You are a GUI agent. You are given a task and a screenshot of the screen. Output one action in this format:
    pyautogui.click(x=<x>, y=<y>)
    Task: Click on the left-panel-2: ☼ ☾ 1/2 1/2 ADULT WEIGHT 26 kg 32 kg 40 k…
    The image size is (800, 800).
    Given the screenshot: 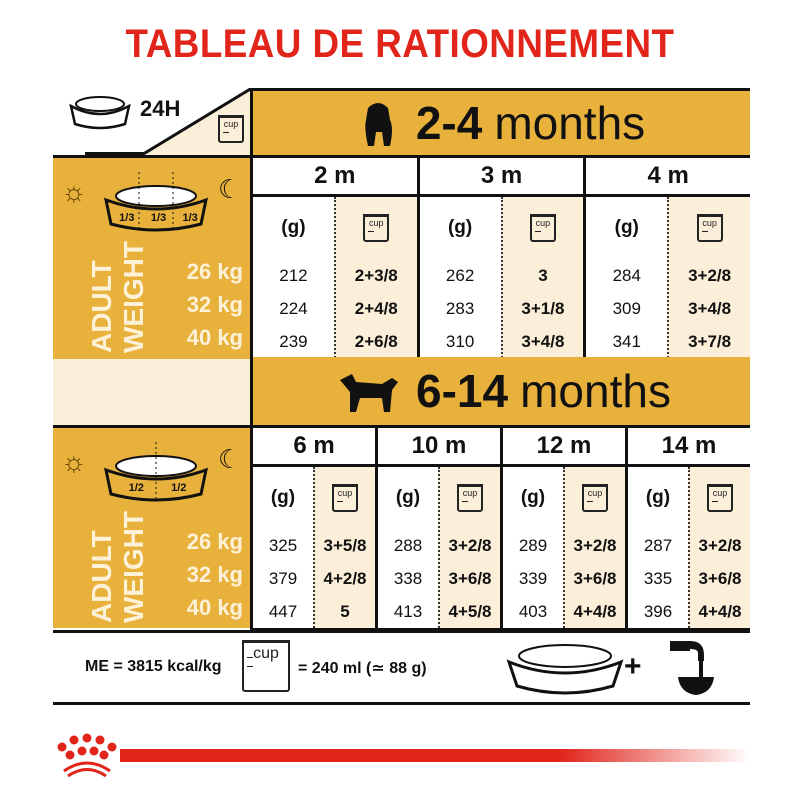 What is the action you would take?
    pyautogui.click(x=153, y=526)
    